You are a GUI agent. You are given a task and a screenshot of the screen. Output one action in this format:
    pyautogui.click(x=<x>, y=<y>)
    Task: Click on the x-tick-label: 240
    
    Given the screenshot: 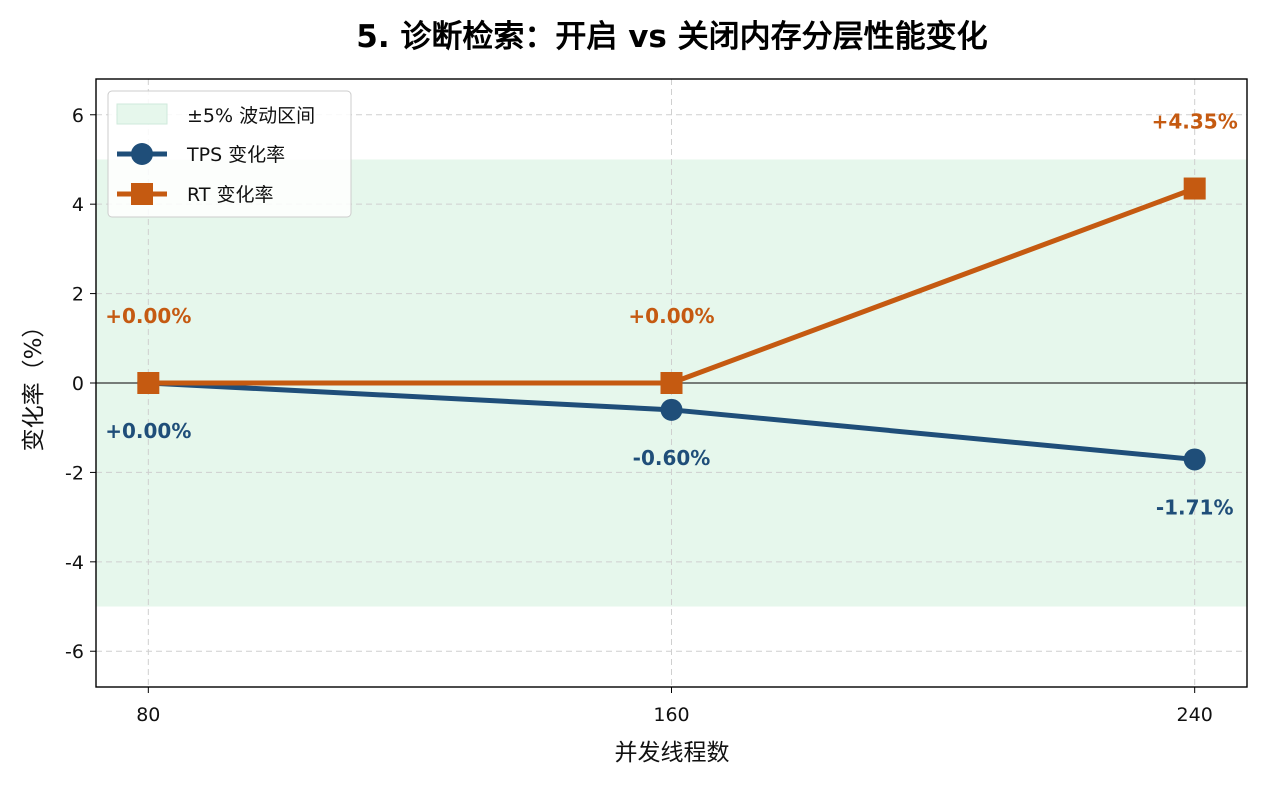 What is the action you would take?
    pyautogui.click(x=1195, y=715)
    